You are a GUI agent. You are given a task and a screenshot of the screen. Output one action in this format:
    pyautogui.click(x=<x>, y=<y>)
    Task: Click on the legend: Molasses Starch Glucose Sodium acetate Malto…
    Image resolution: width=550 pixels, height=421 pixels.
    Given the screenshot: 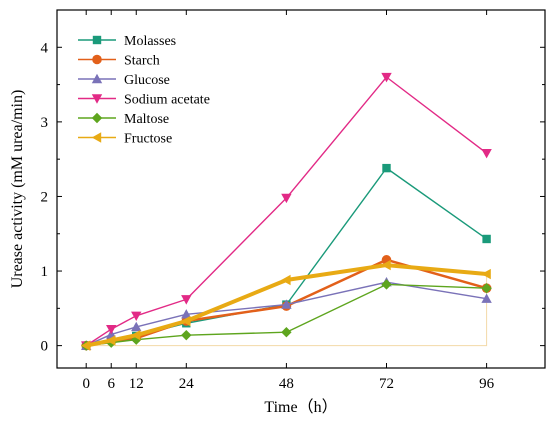 What is the action you would take?
    pyautogui.click(x=144, y=90)
    